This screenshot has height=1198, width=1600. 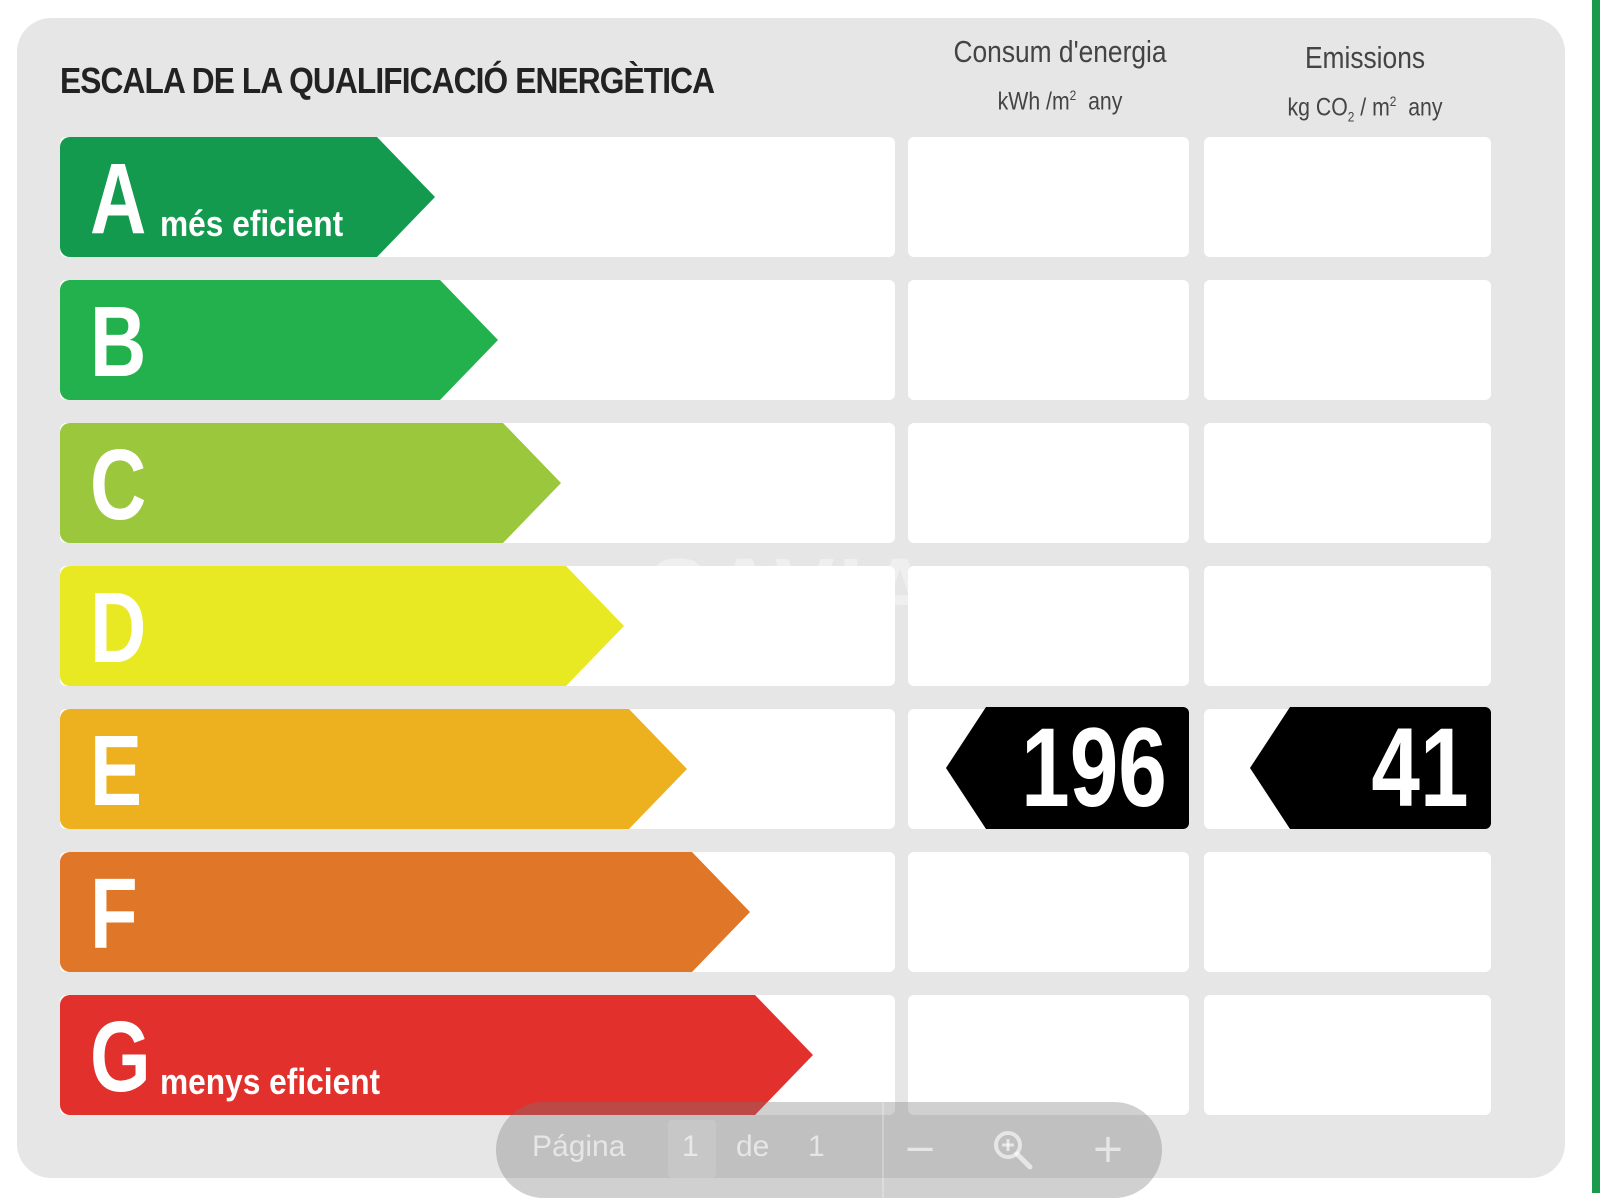 What do you see at coordinates (753, 1146) in the screenshot?
I see `of-label: de` at bounding box center [753, 1146].